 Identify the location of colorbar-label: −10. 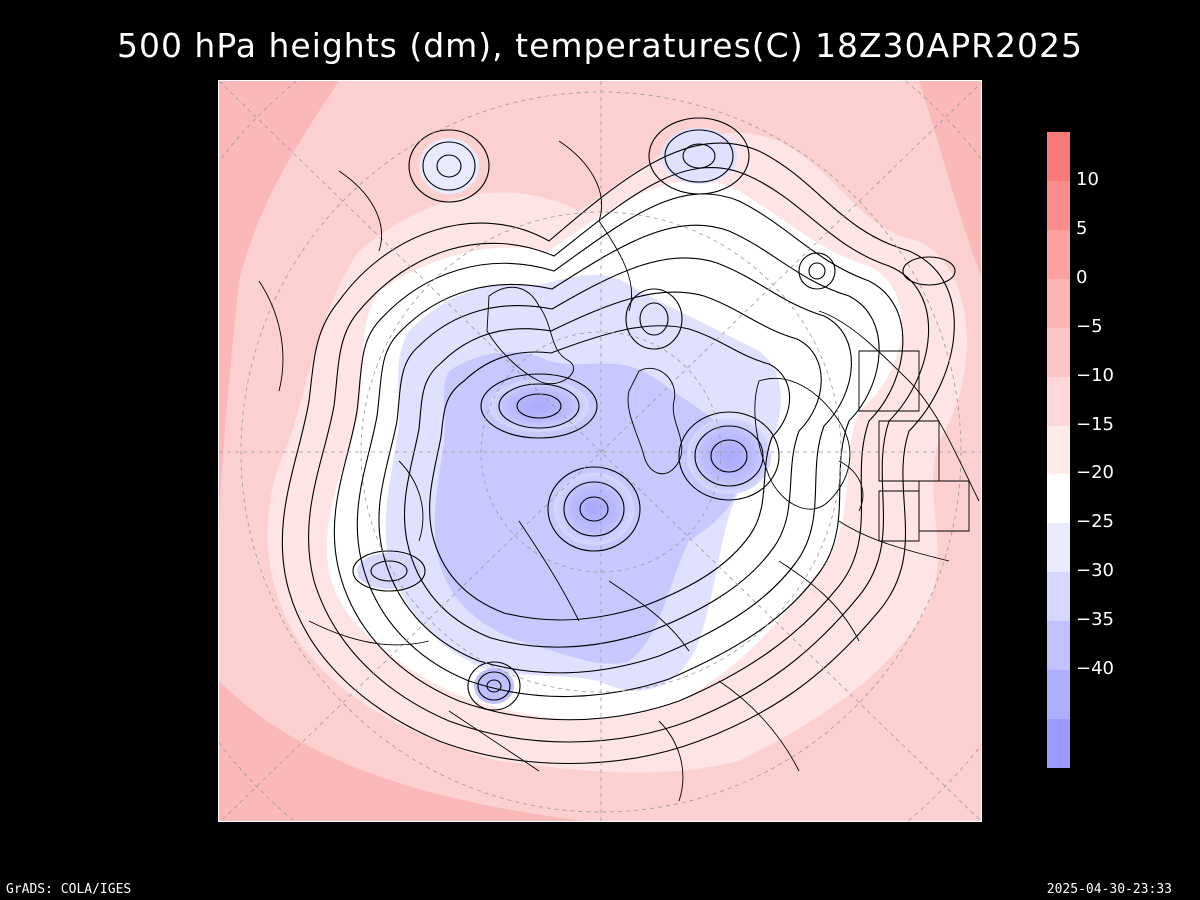
(1095, 375).